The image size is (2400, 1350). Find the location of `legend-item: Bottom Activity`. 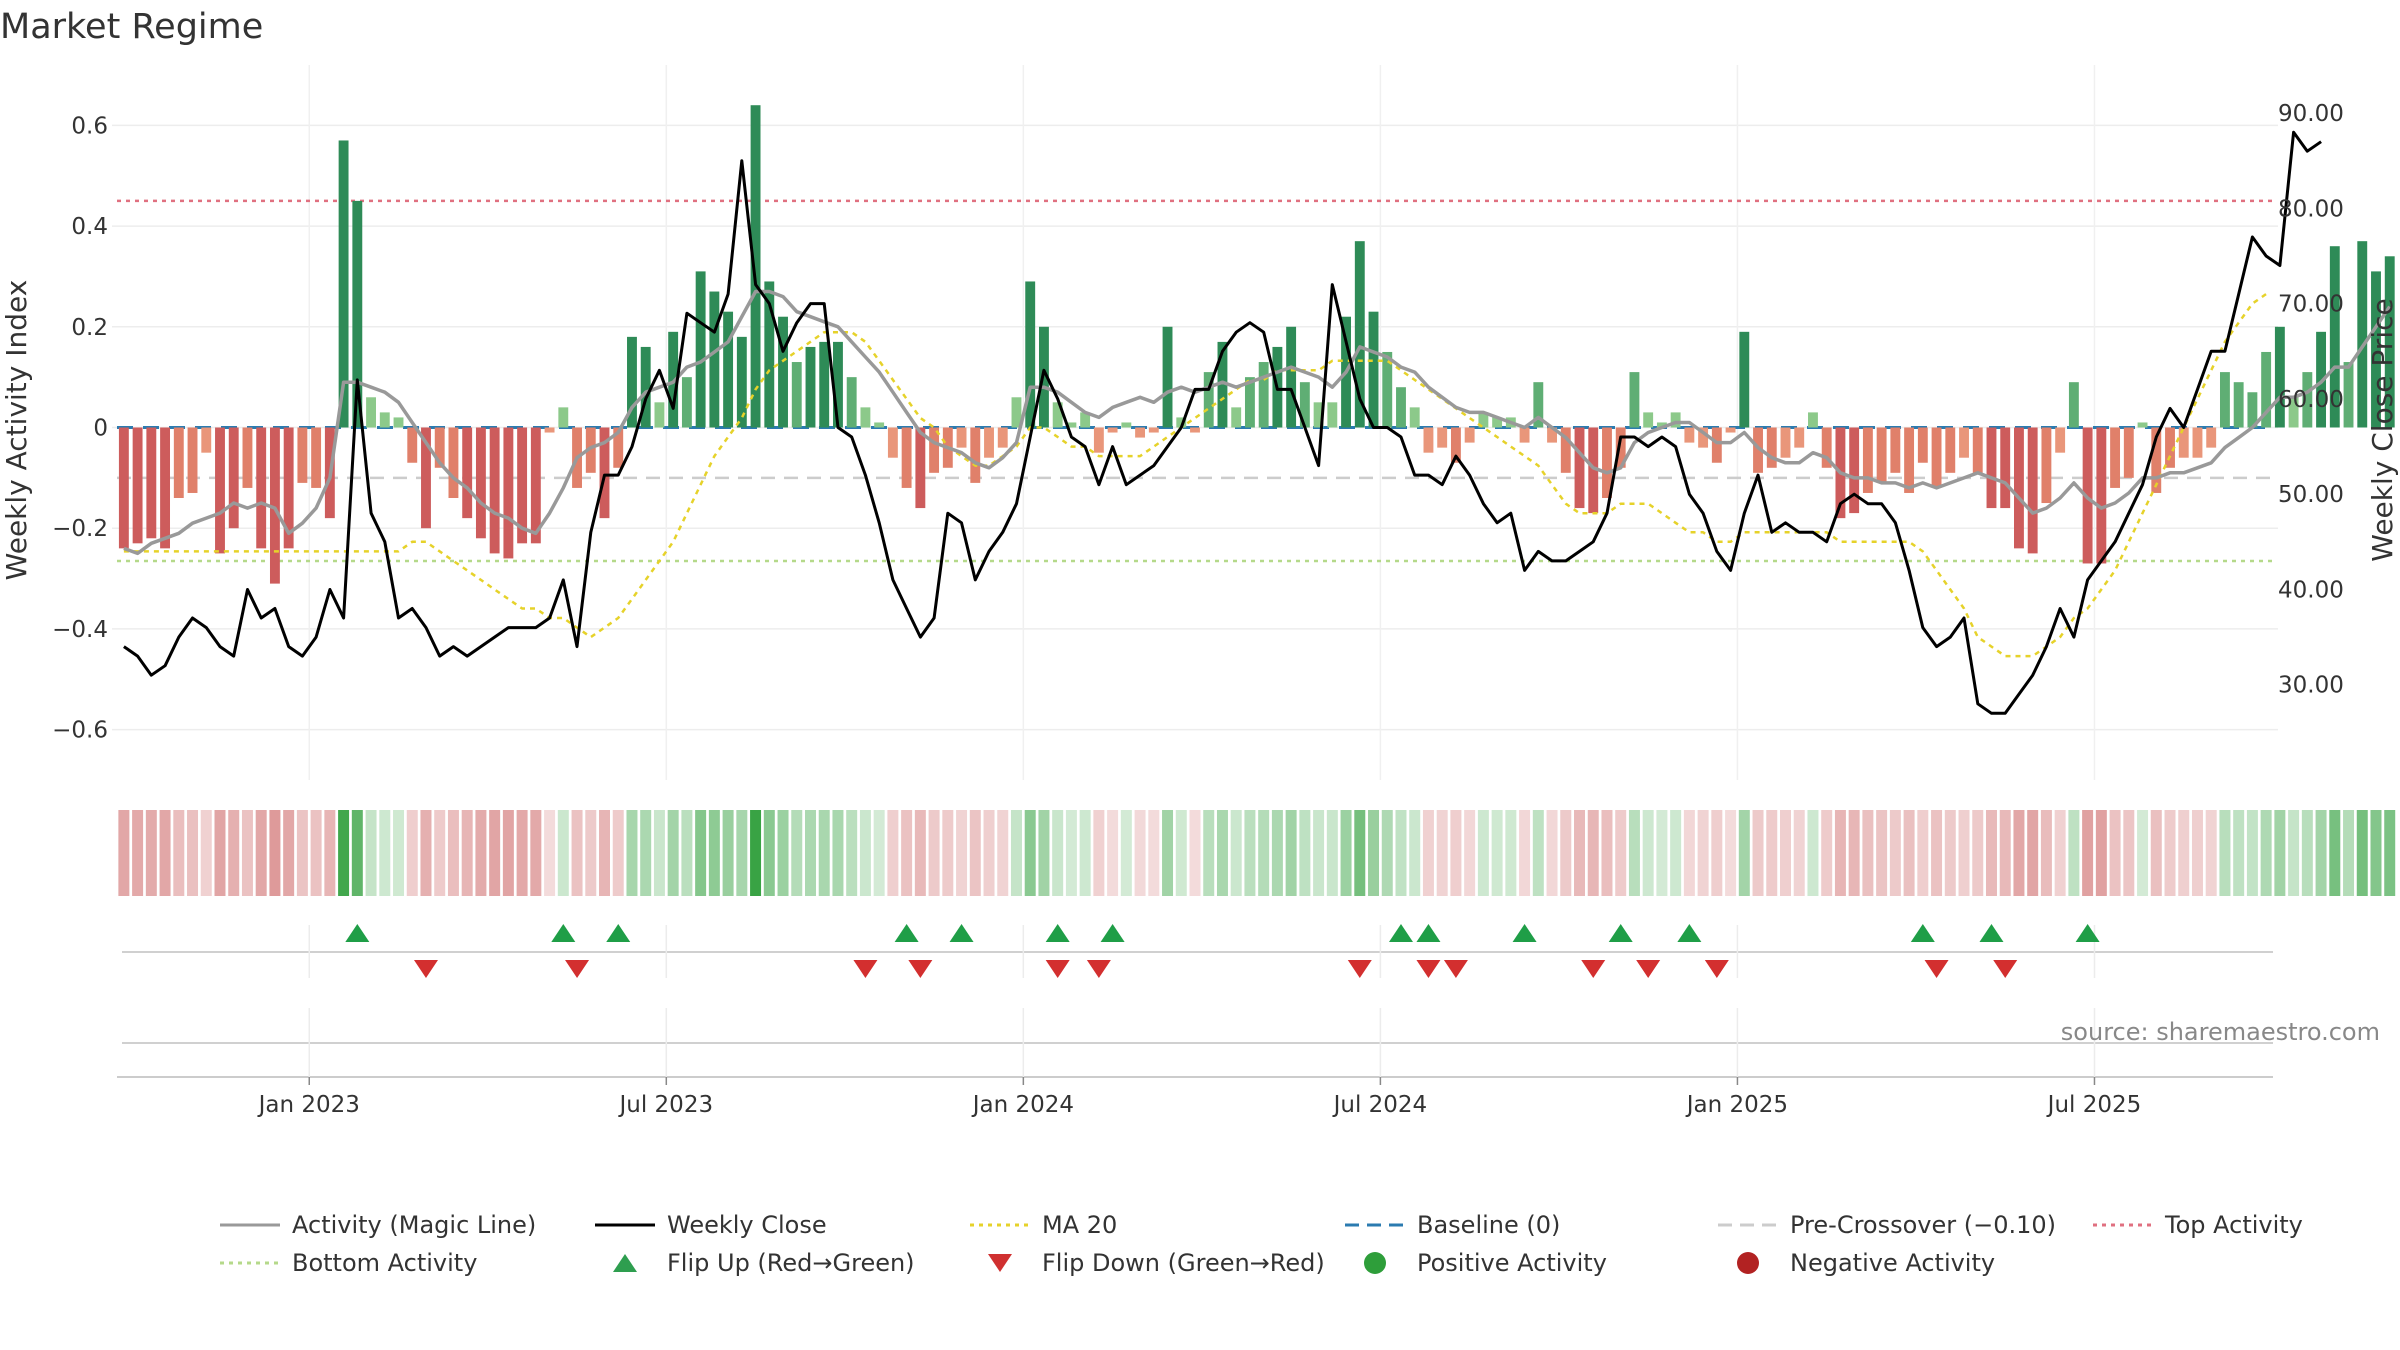

legend-item: Bottom Activity is located at coordinates (348, 1263).